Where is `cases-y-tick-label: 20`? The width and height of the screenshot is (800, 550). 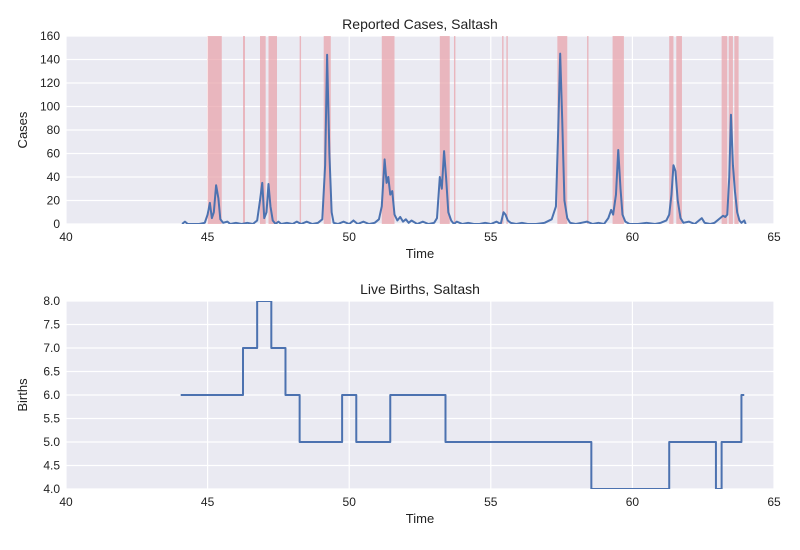 cases-y-tick-label: 20 is located at coordinates (54, 201).